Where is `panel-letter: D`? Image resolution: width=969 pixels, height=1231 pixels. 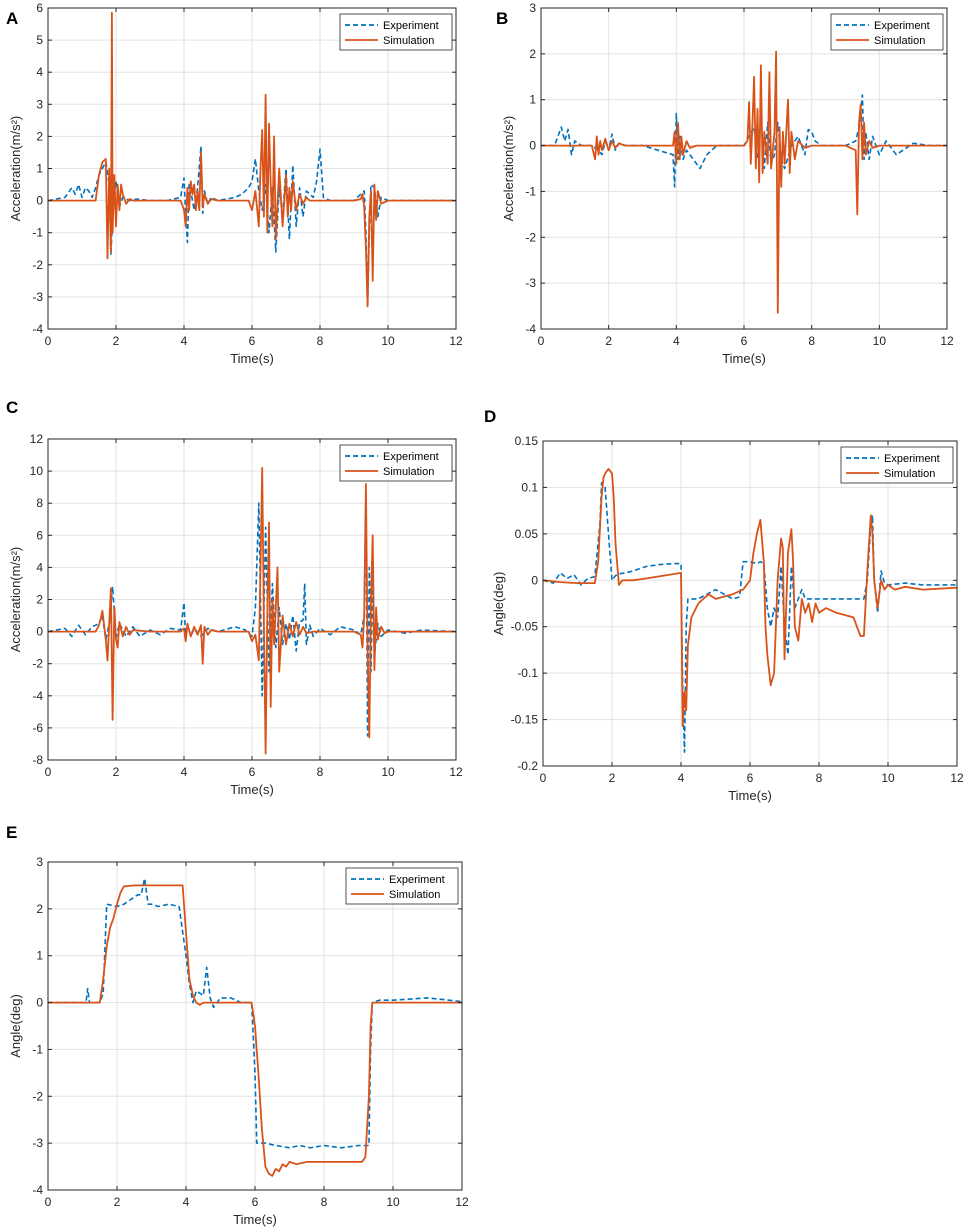
panel-letter: D is located at coordinates (490, 416).